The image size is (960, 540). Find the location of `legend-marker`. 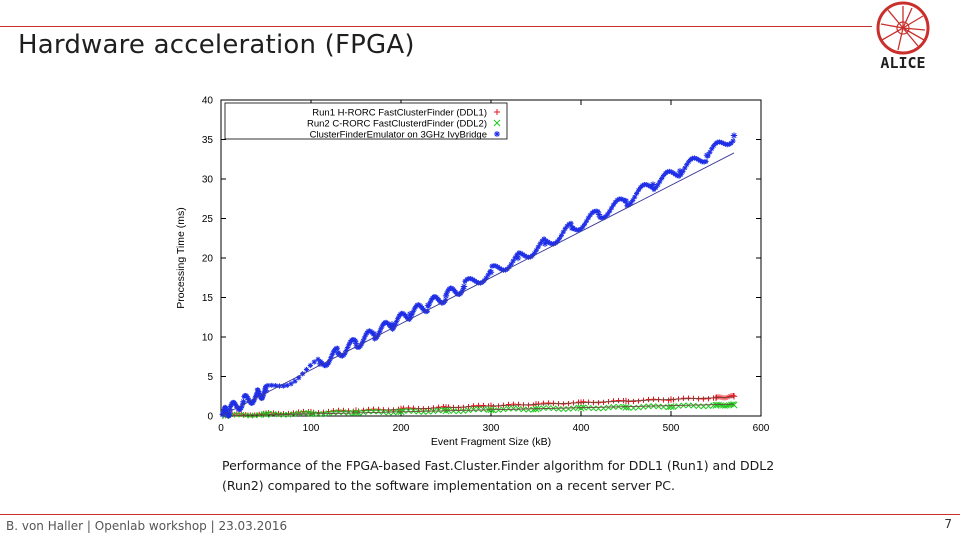

legend-marker is located at coordinates (497, 123).